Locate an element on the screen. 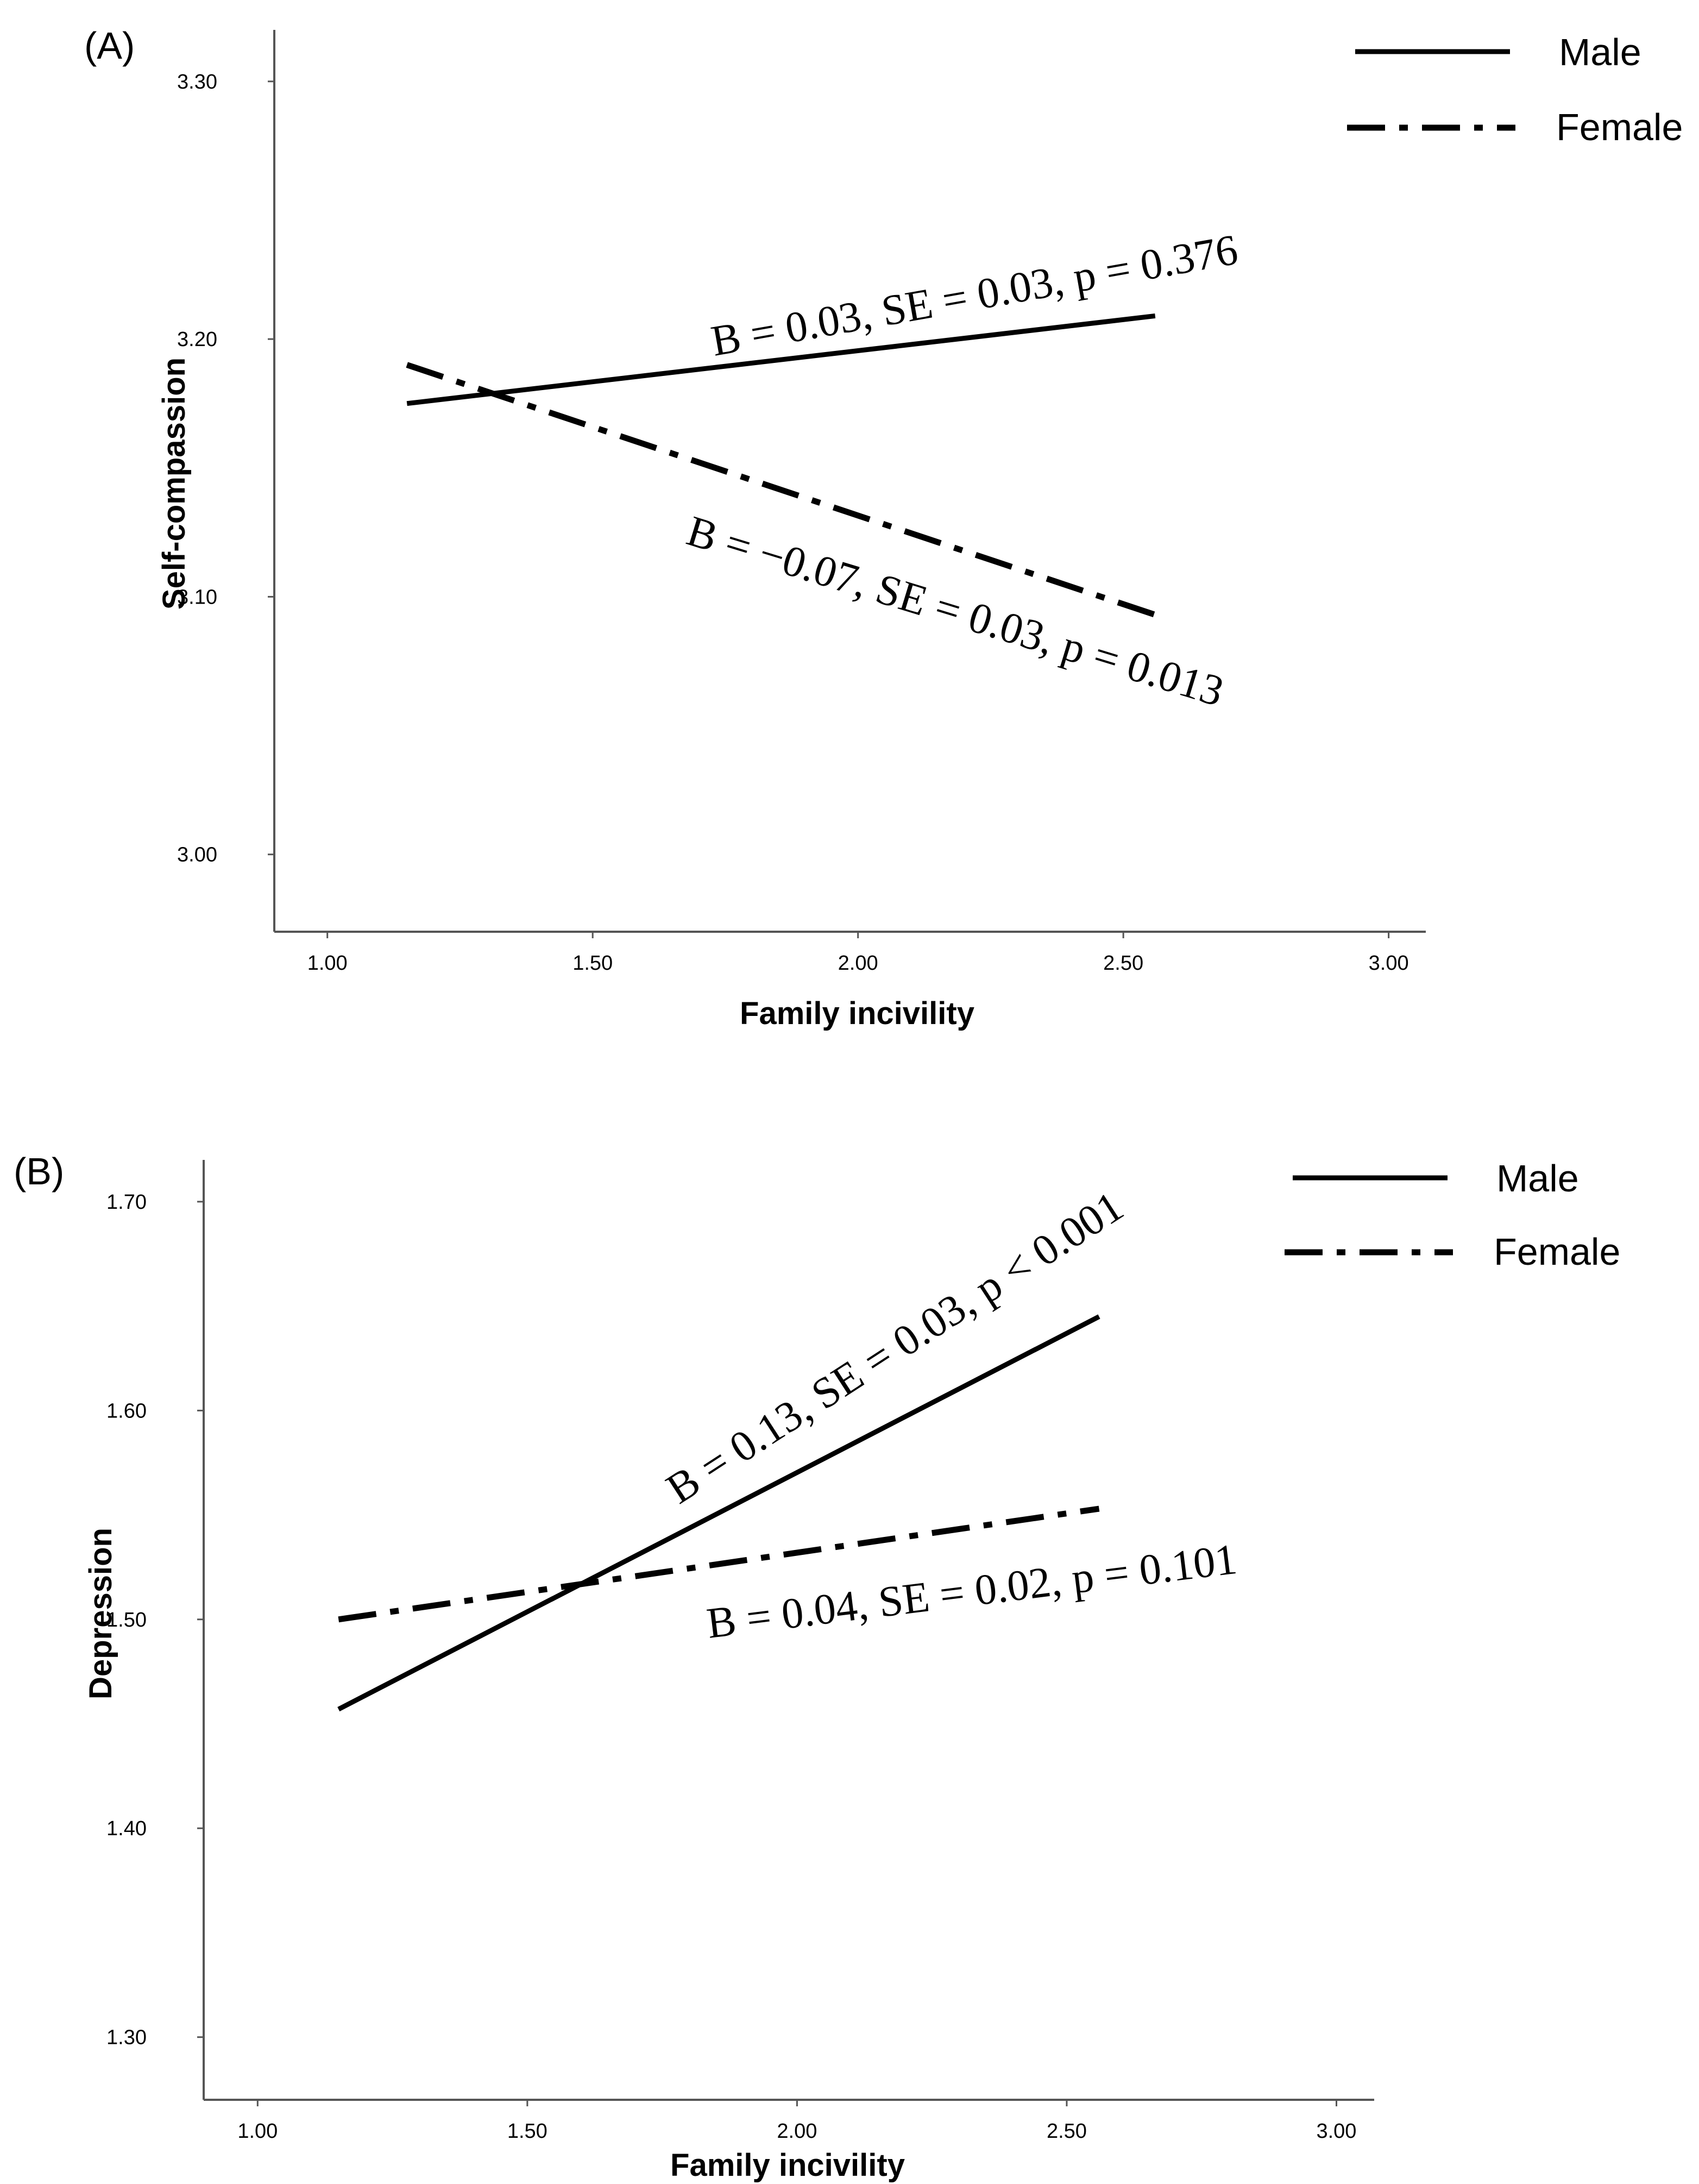 The image size is (1699, 2184). y-ticks: 3.00 3.10 3.20 3.30 is located at coordinates (225, 469).